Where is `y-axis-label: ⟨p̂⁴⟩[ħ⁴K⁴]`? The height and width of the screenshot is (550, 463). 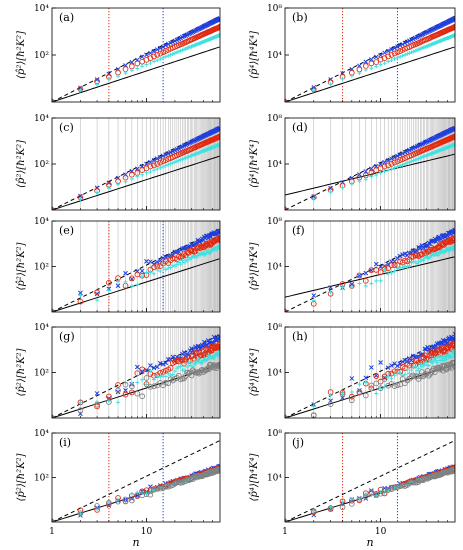 y-axis-label: ⟨p̂⁴⟩[ħ⁴K⁴] is located at coordinates (254, 372).